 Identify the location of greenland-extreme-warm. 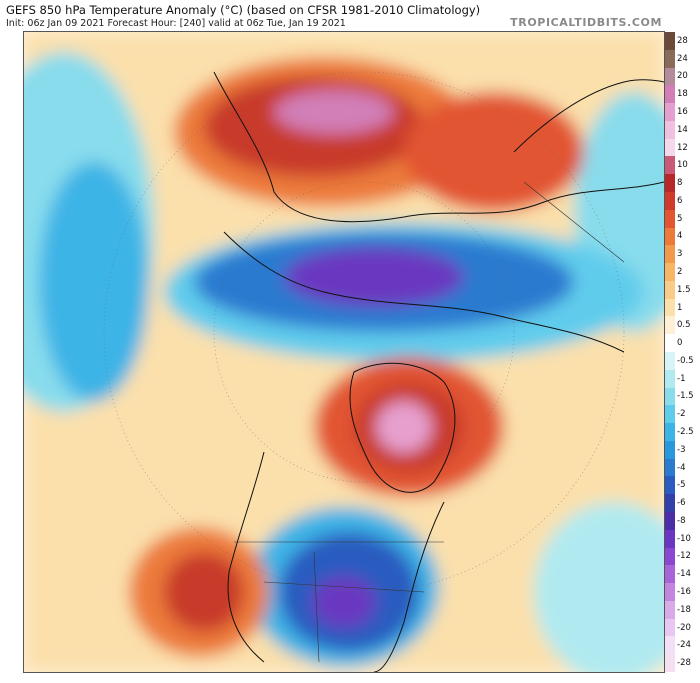
(404, 427).